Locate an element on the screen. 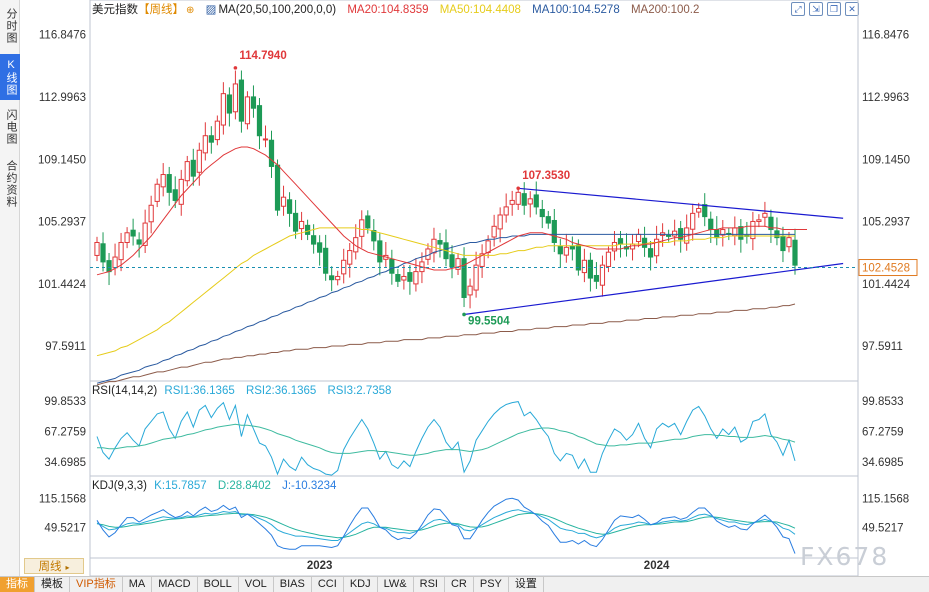 The height and width of the screenshot is (592, 929). tab-kline: K线图 is located at coordinates (10, 77).